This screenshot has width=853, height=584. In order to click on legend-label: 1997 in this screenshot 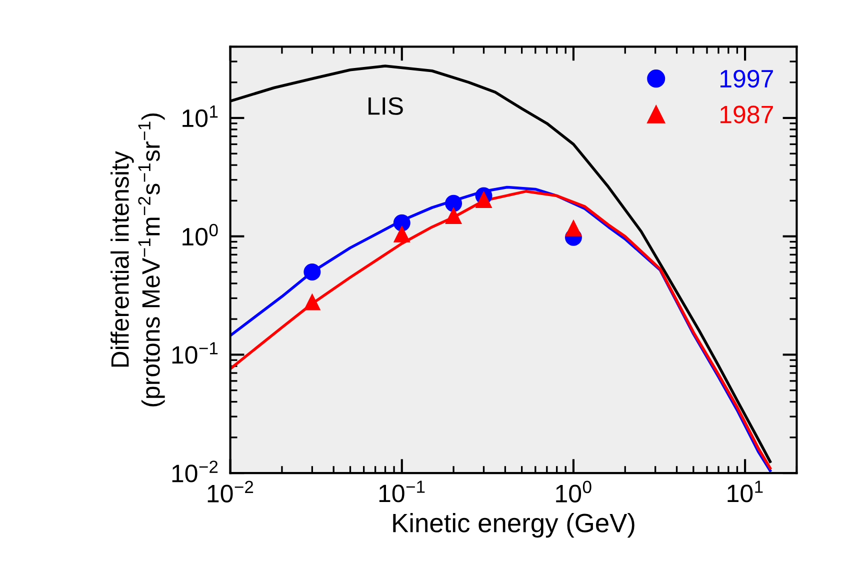, I will do `click(746, 79)`.